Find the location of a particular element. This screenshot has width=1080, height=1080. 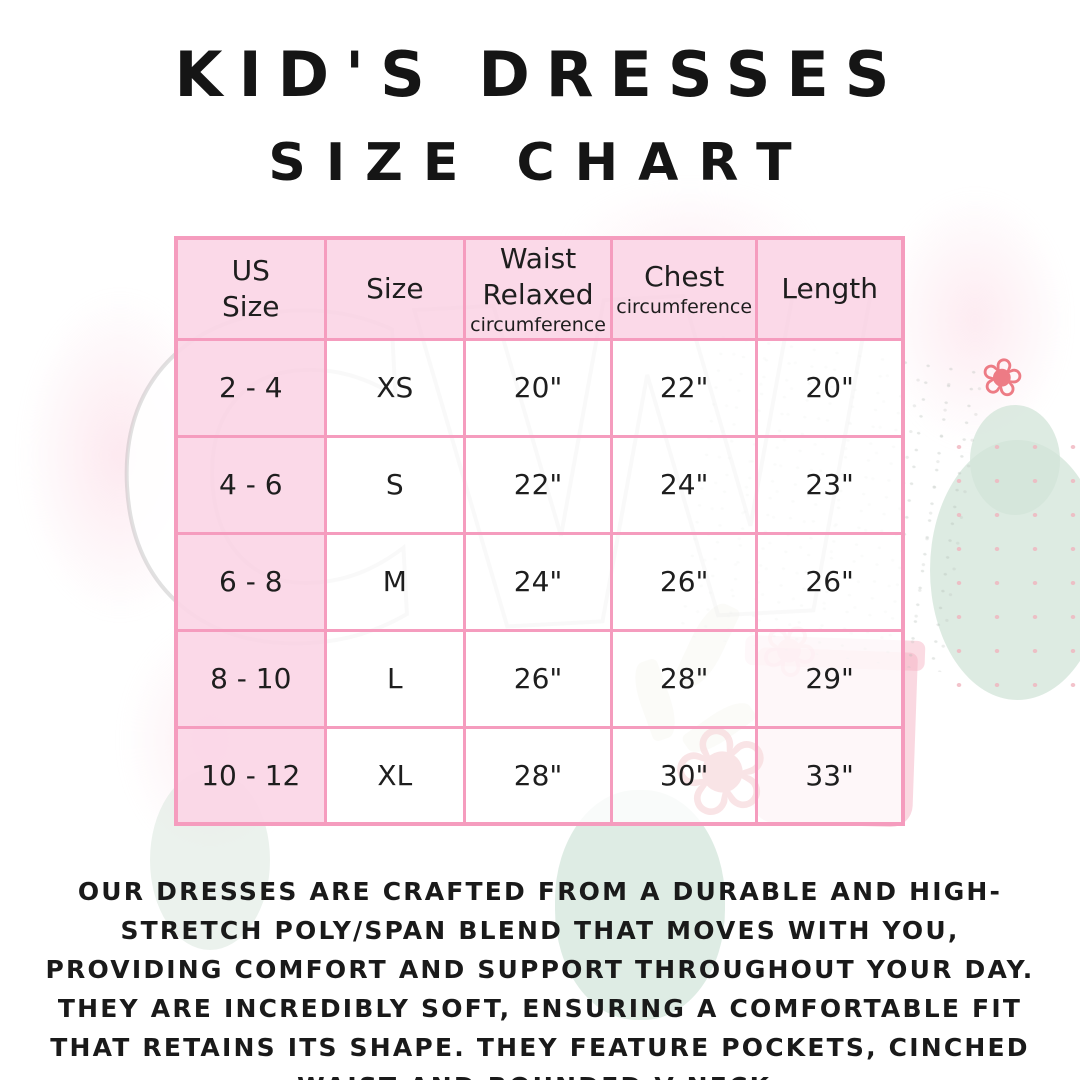

page-title: KID'S DRESSES is located at coordinates (540, 74).